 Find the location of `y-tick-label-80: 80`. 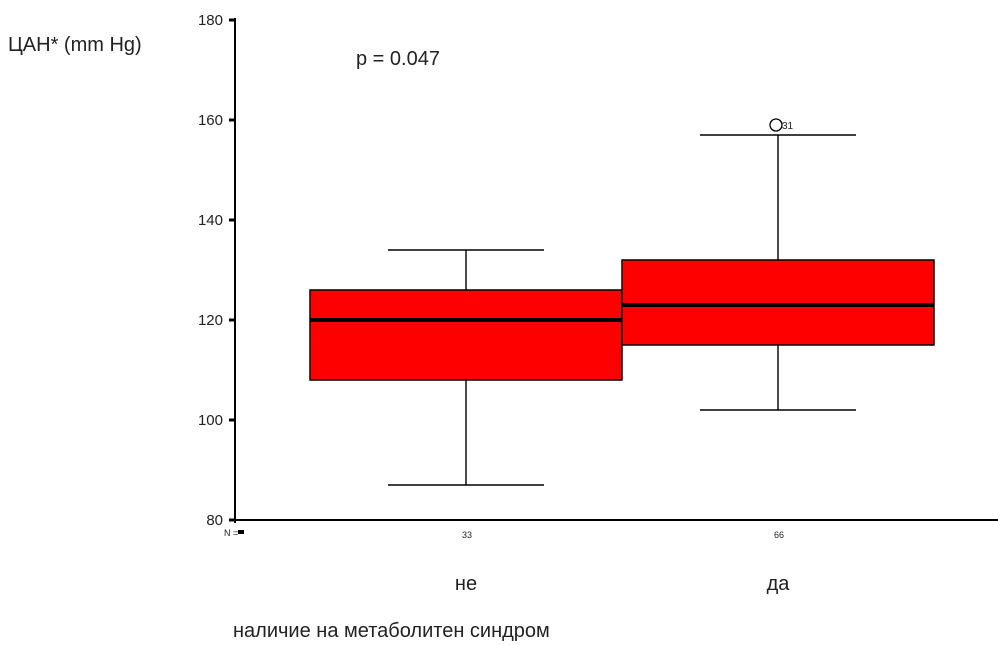

y-tick-label-80: 80 is located at coordinates (214, 520).